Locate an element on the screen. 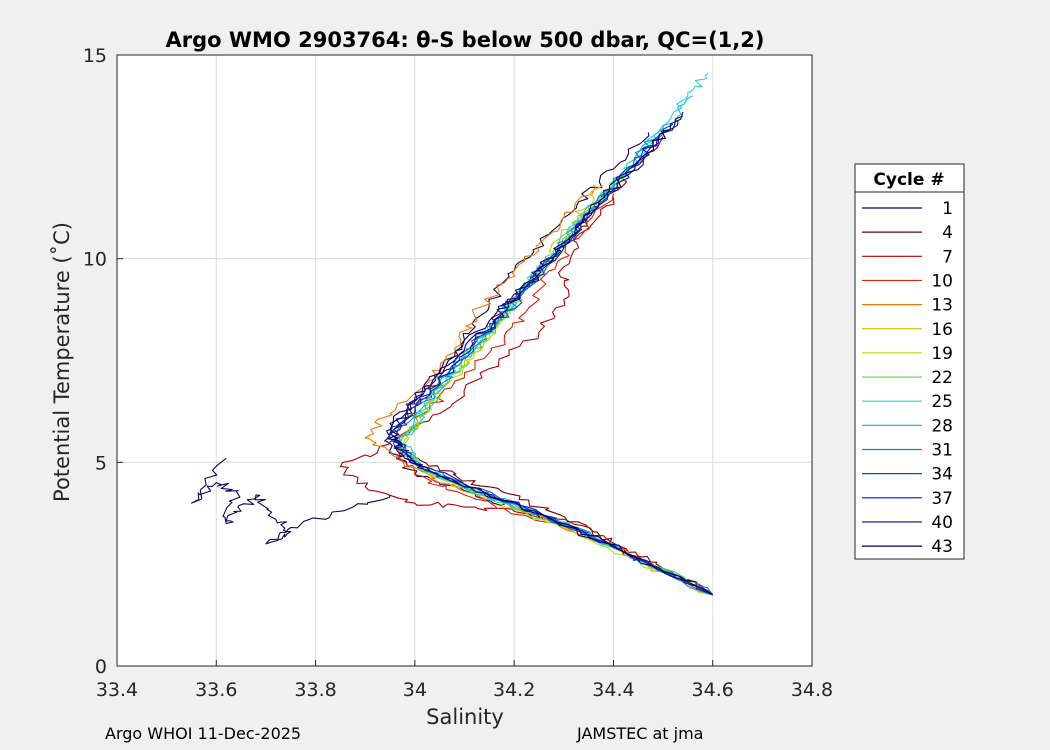 The height and width of the screenshot is (750, 1050). x-tick-label: 33.8 is located at coordinates (315, 690).